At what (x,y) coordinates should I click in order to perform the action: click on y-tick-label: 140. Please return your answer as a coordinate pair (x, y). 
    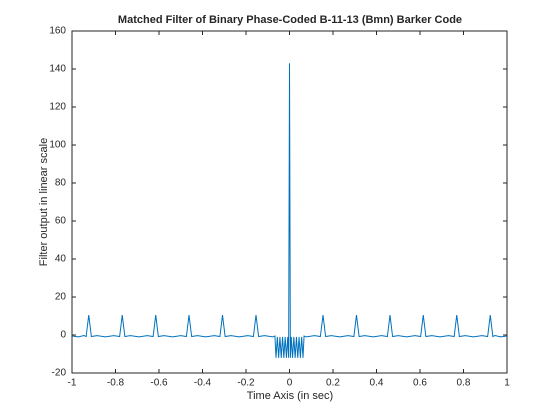
    Looking at the image, I should click on (57, 69).